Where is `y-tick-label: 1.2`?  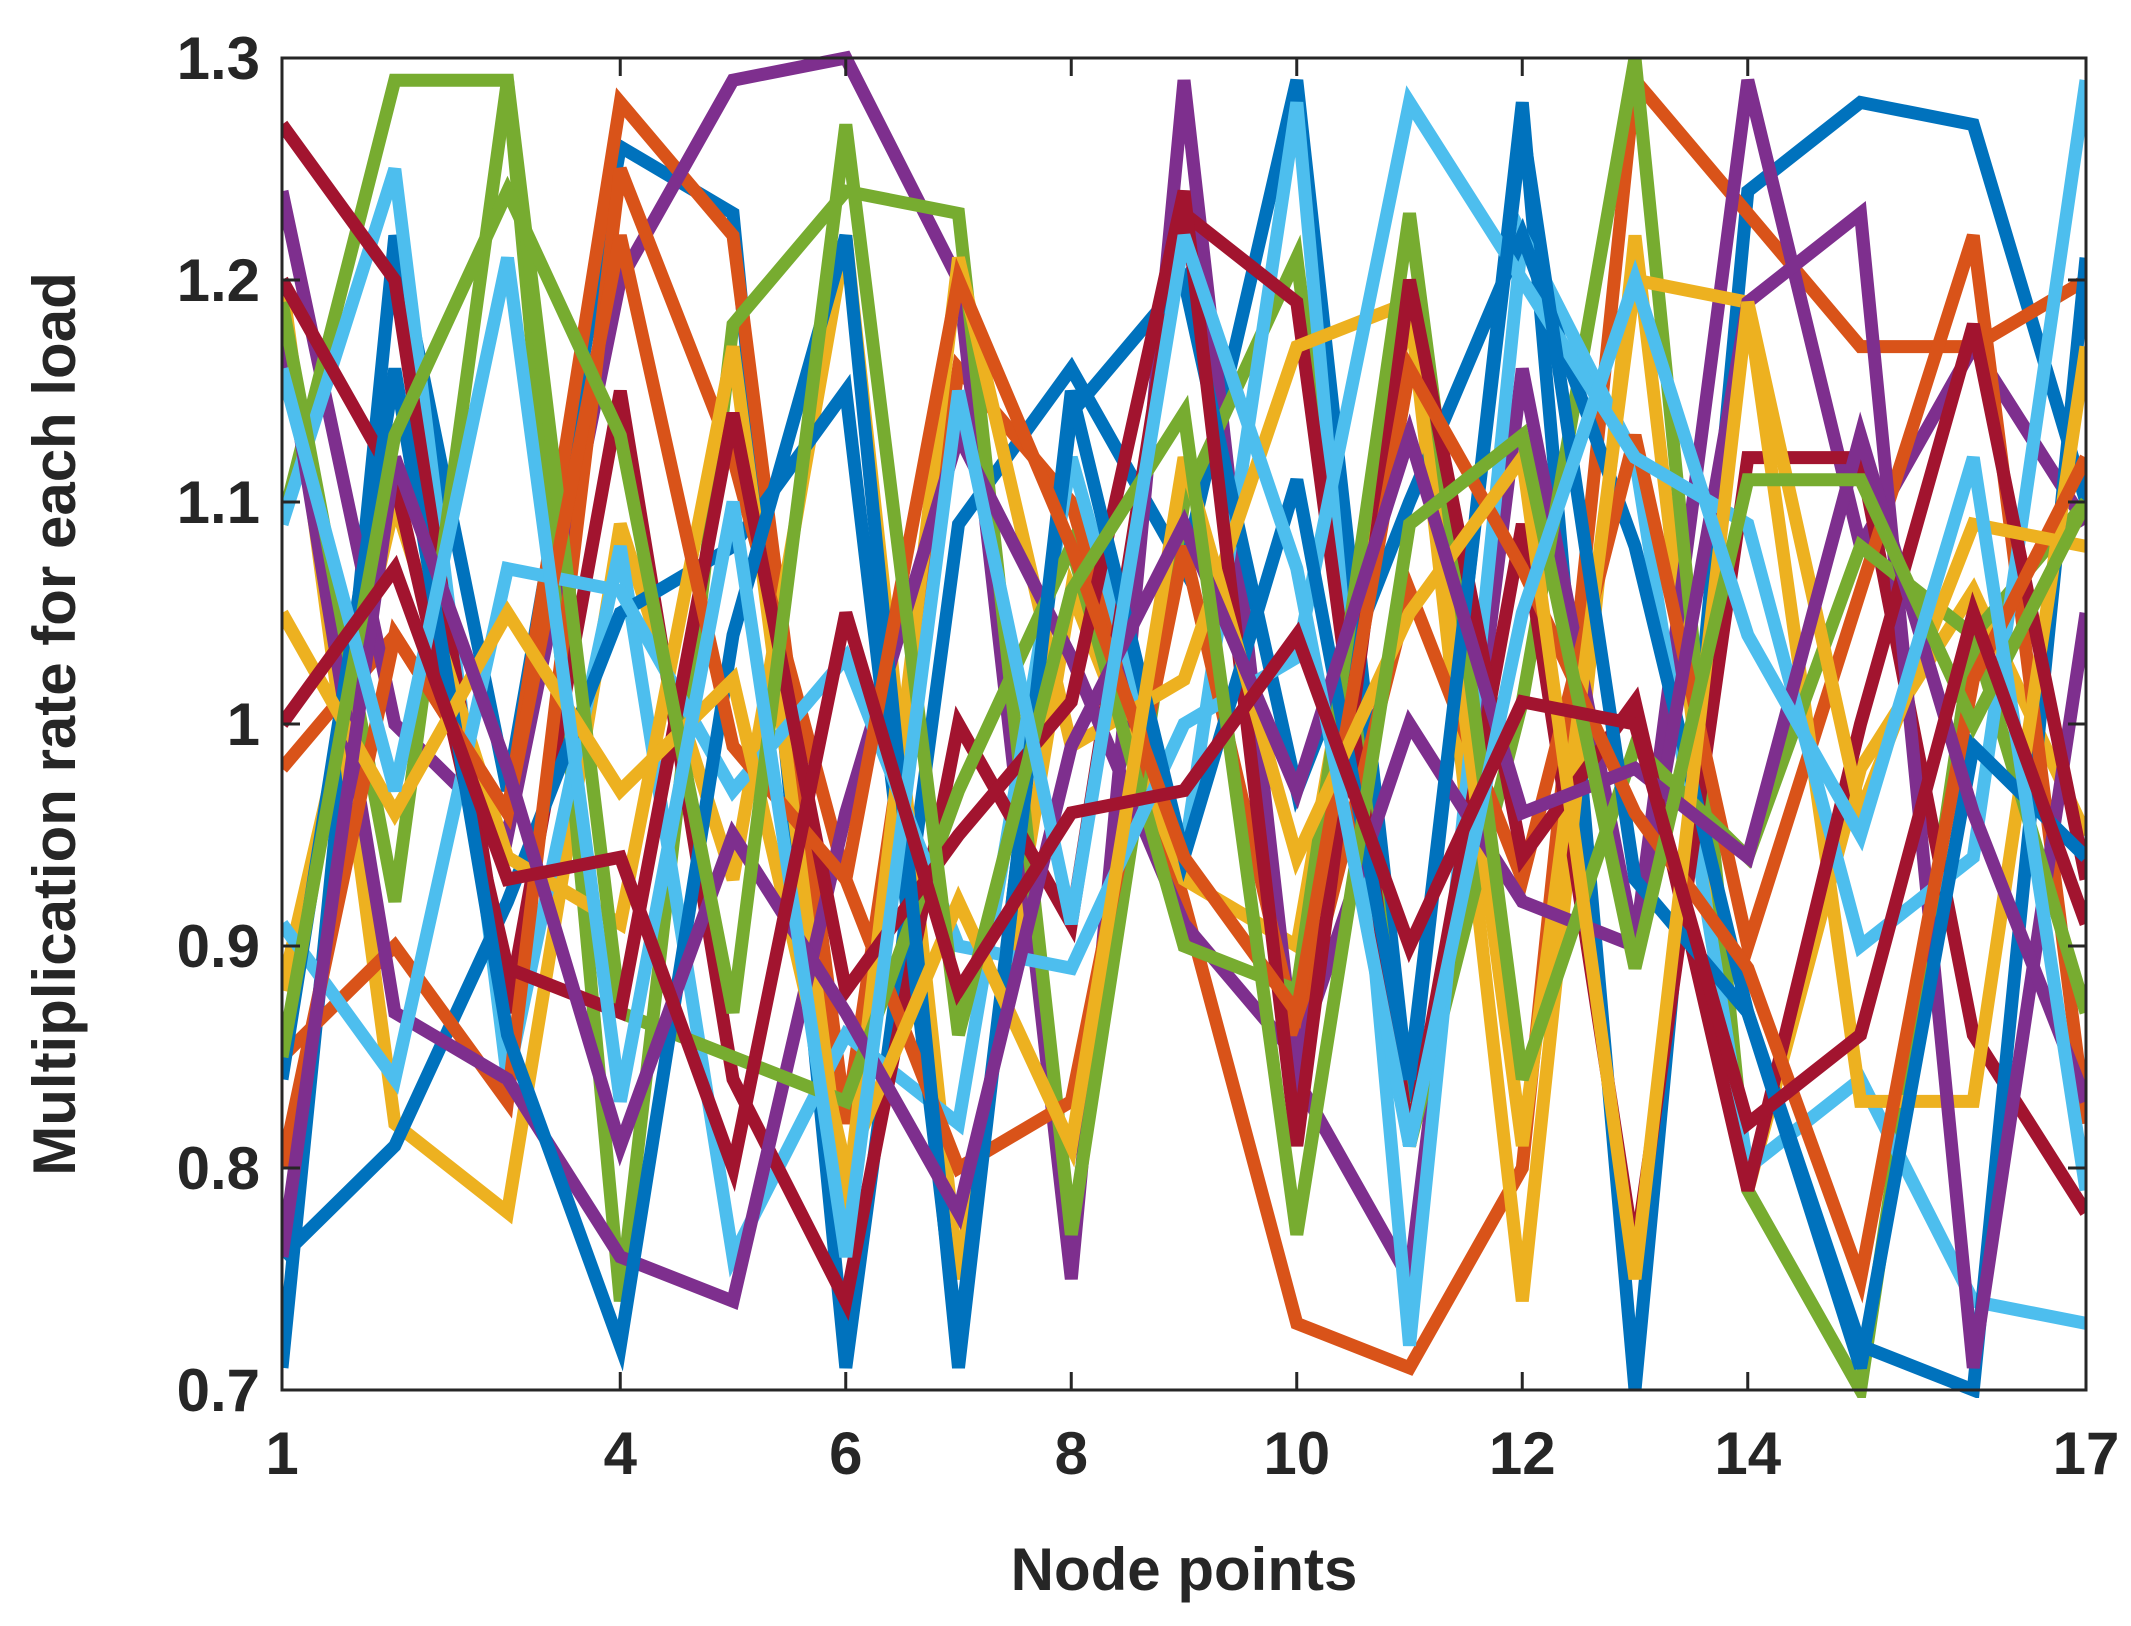 y-tick-label: 1.2 is located at coordinates (218, 280).